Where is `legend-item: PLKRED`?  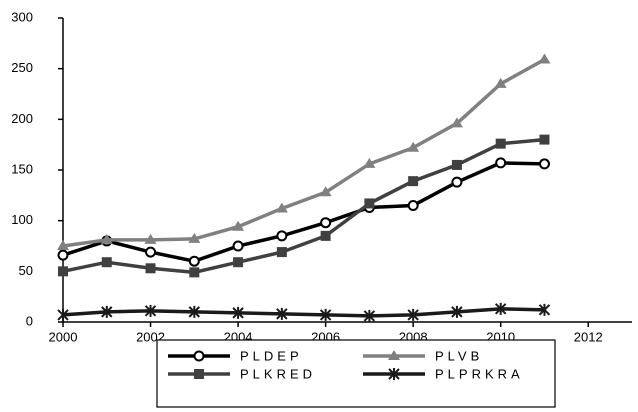 legend-item: PLKRED is located at coordinates (242, 373).